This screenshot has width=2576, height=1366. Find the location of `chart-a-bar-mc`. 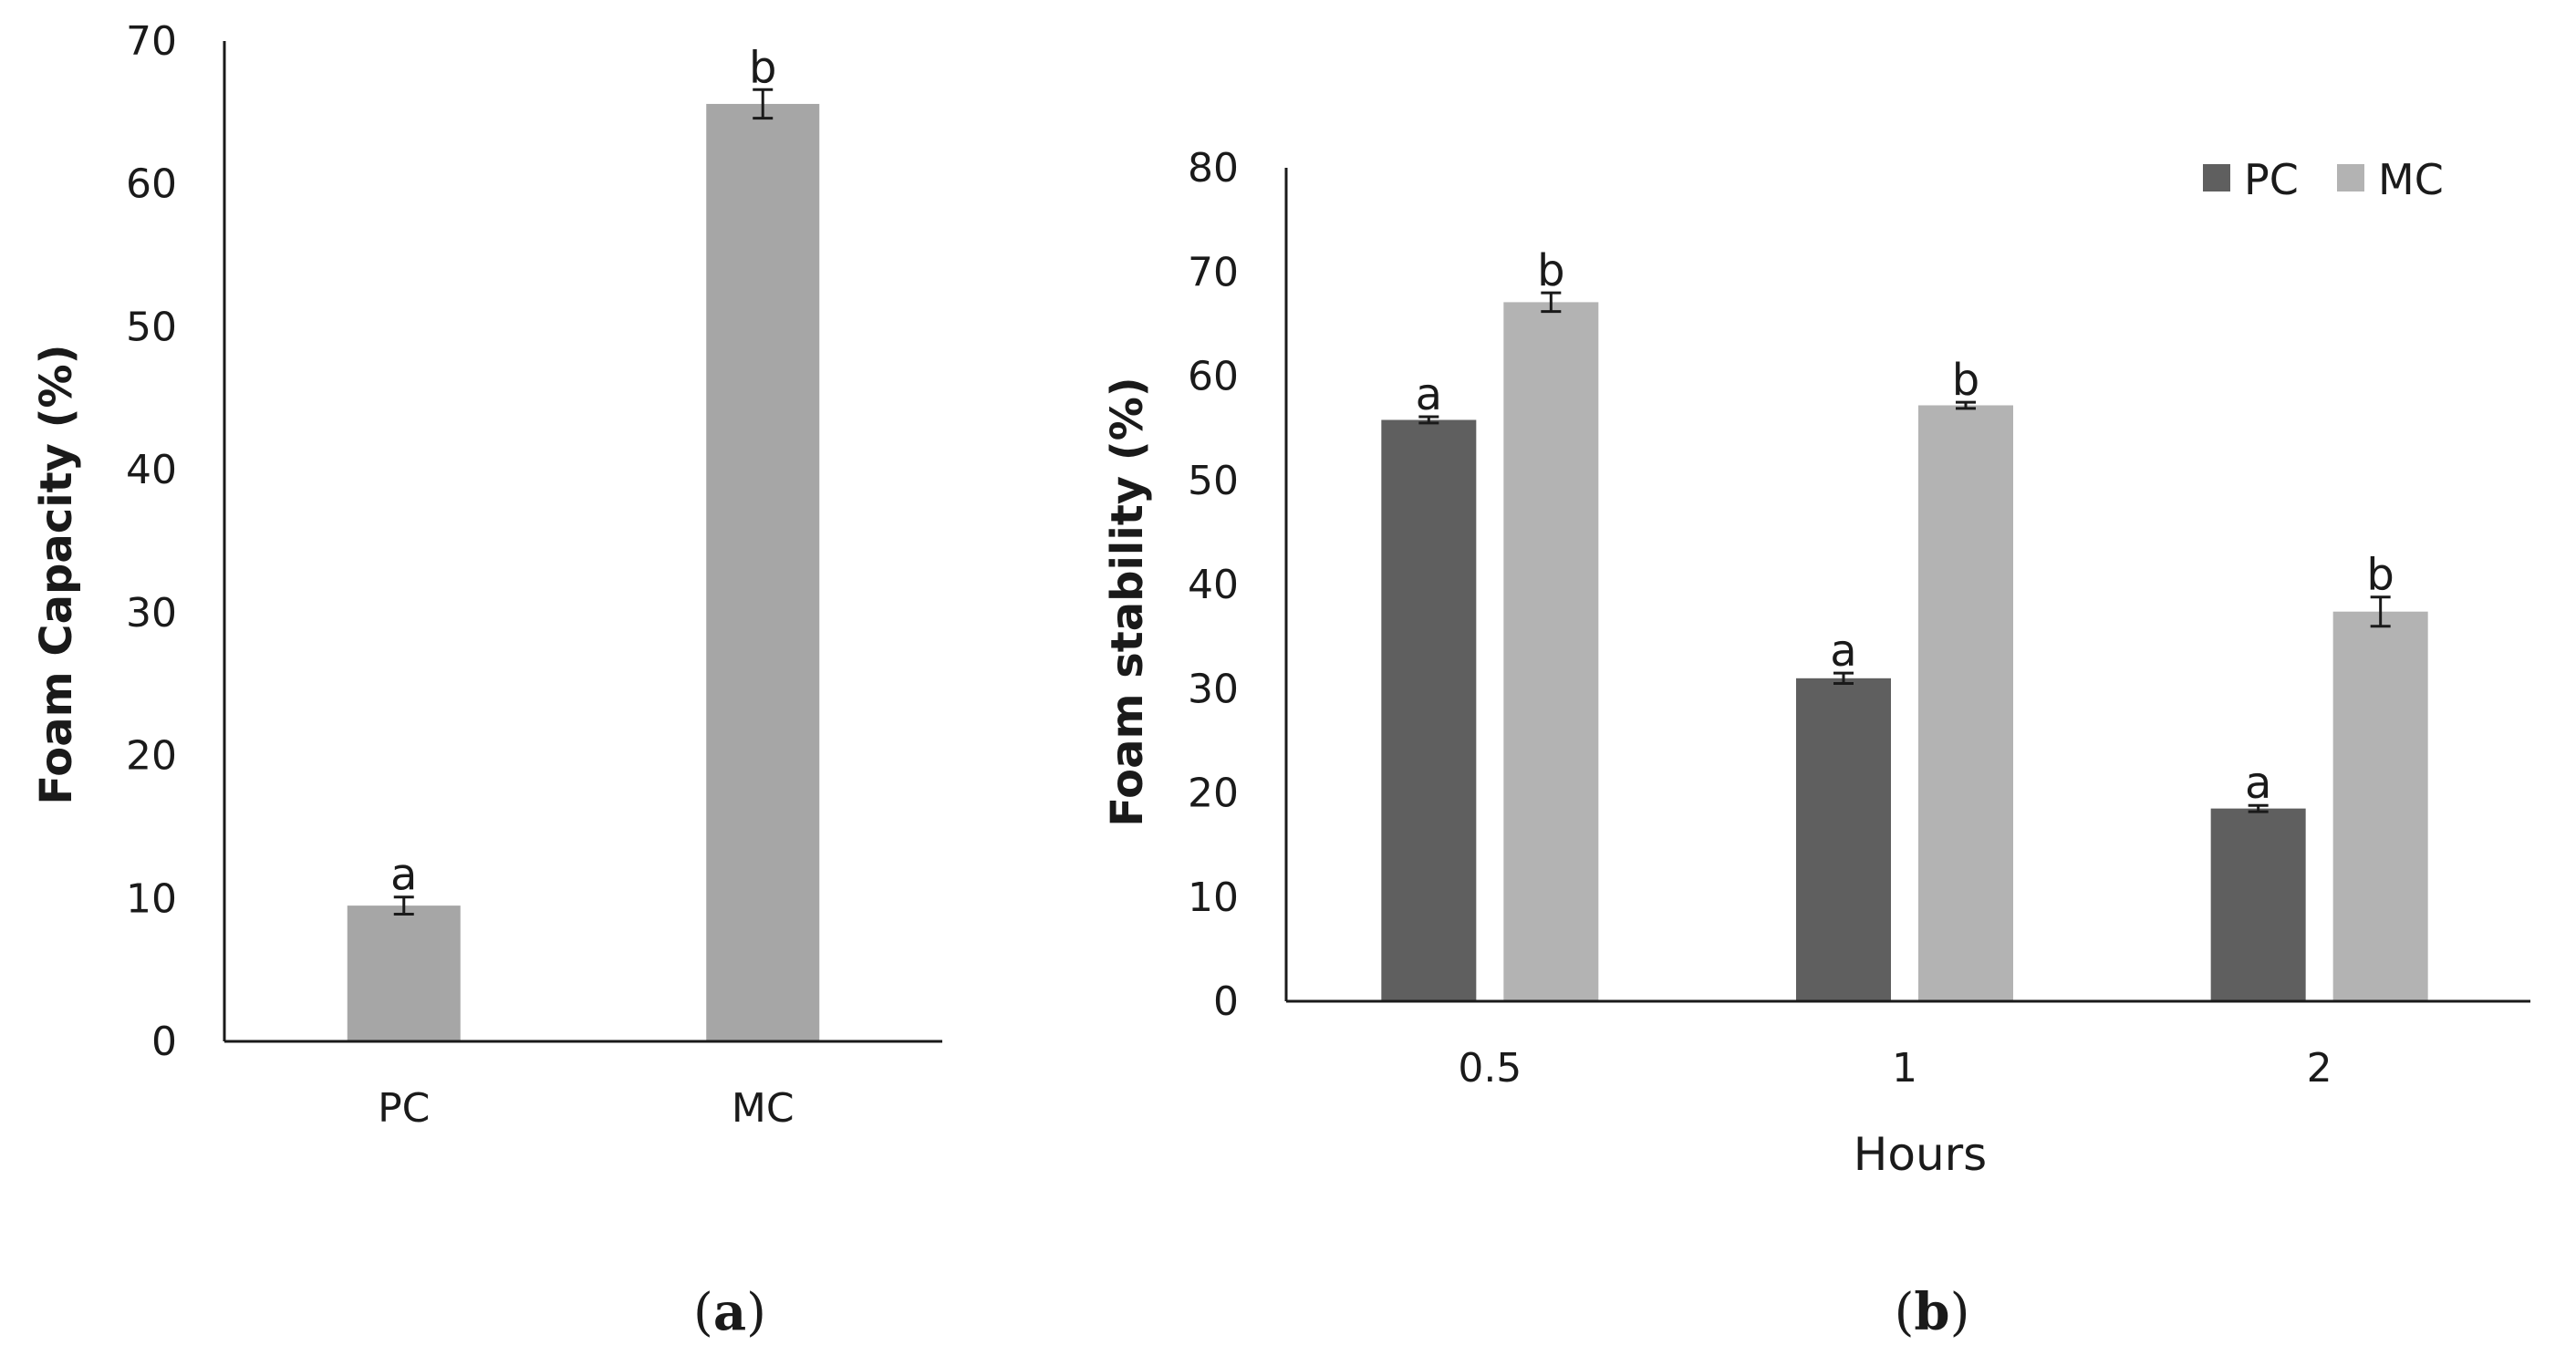

chart-a-bar-mc is located at coordinates (763, 572).